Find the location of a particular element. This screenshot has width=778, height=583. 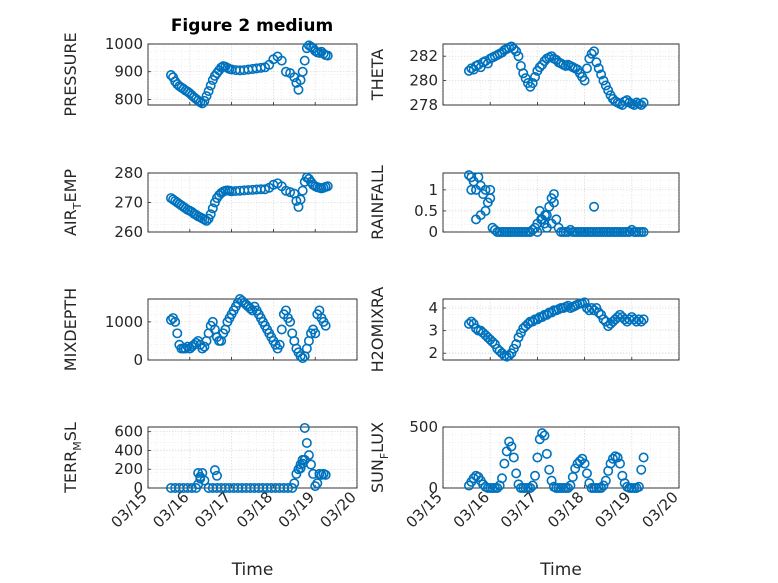

subplot-rainfall: 0 0.5 1 RAINFALL is located at coordinates (524, 203).